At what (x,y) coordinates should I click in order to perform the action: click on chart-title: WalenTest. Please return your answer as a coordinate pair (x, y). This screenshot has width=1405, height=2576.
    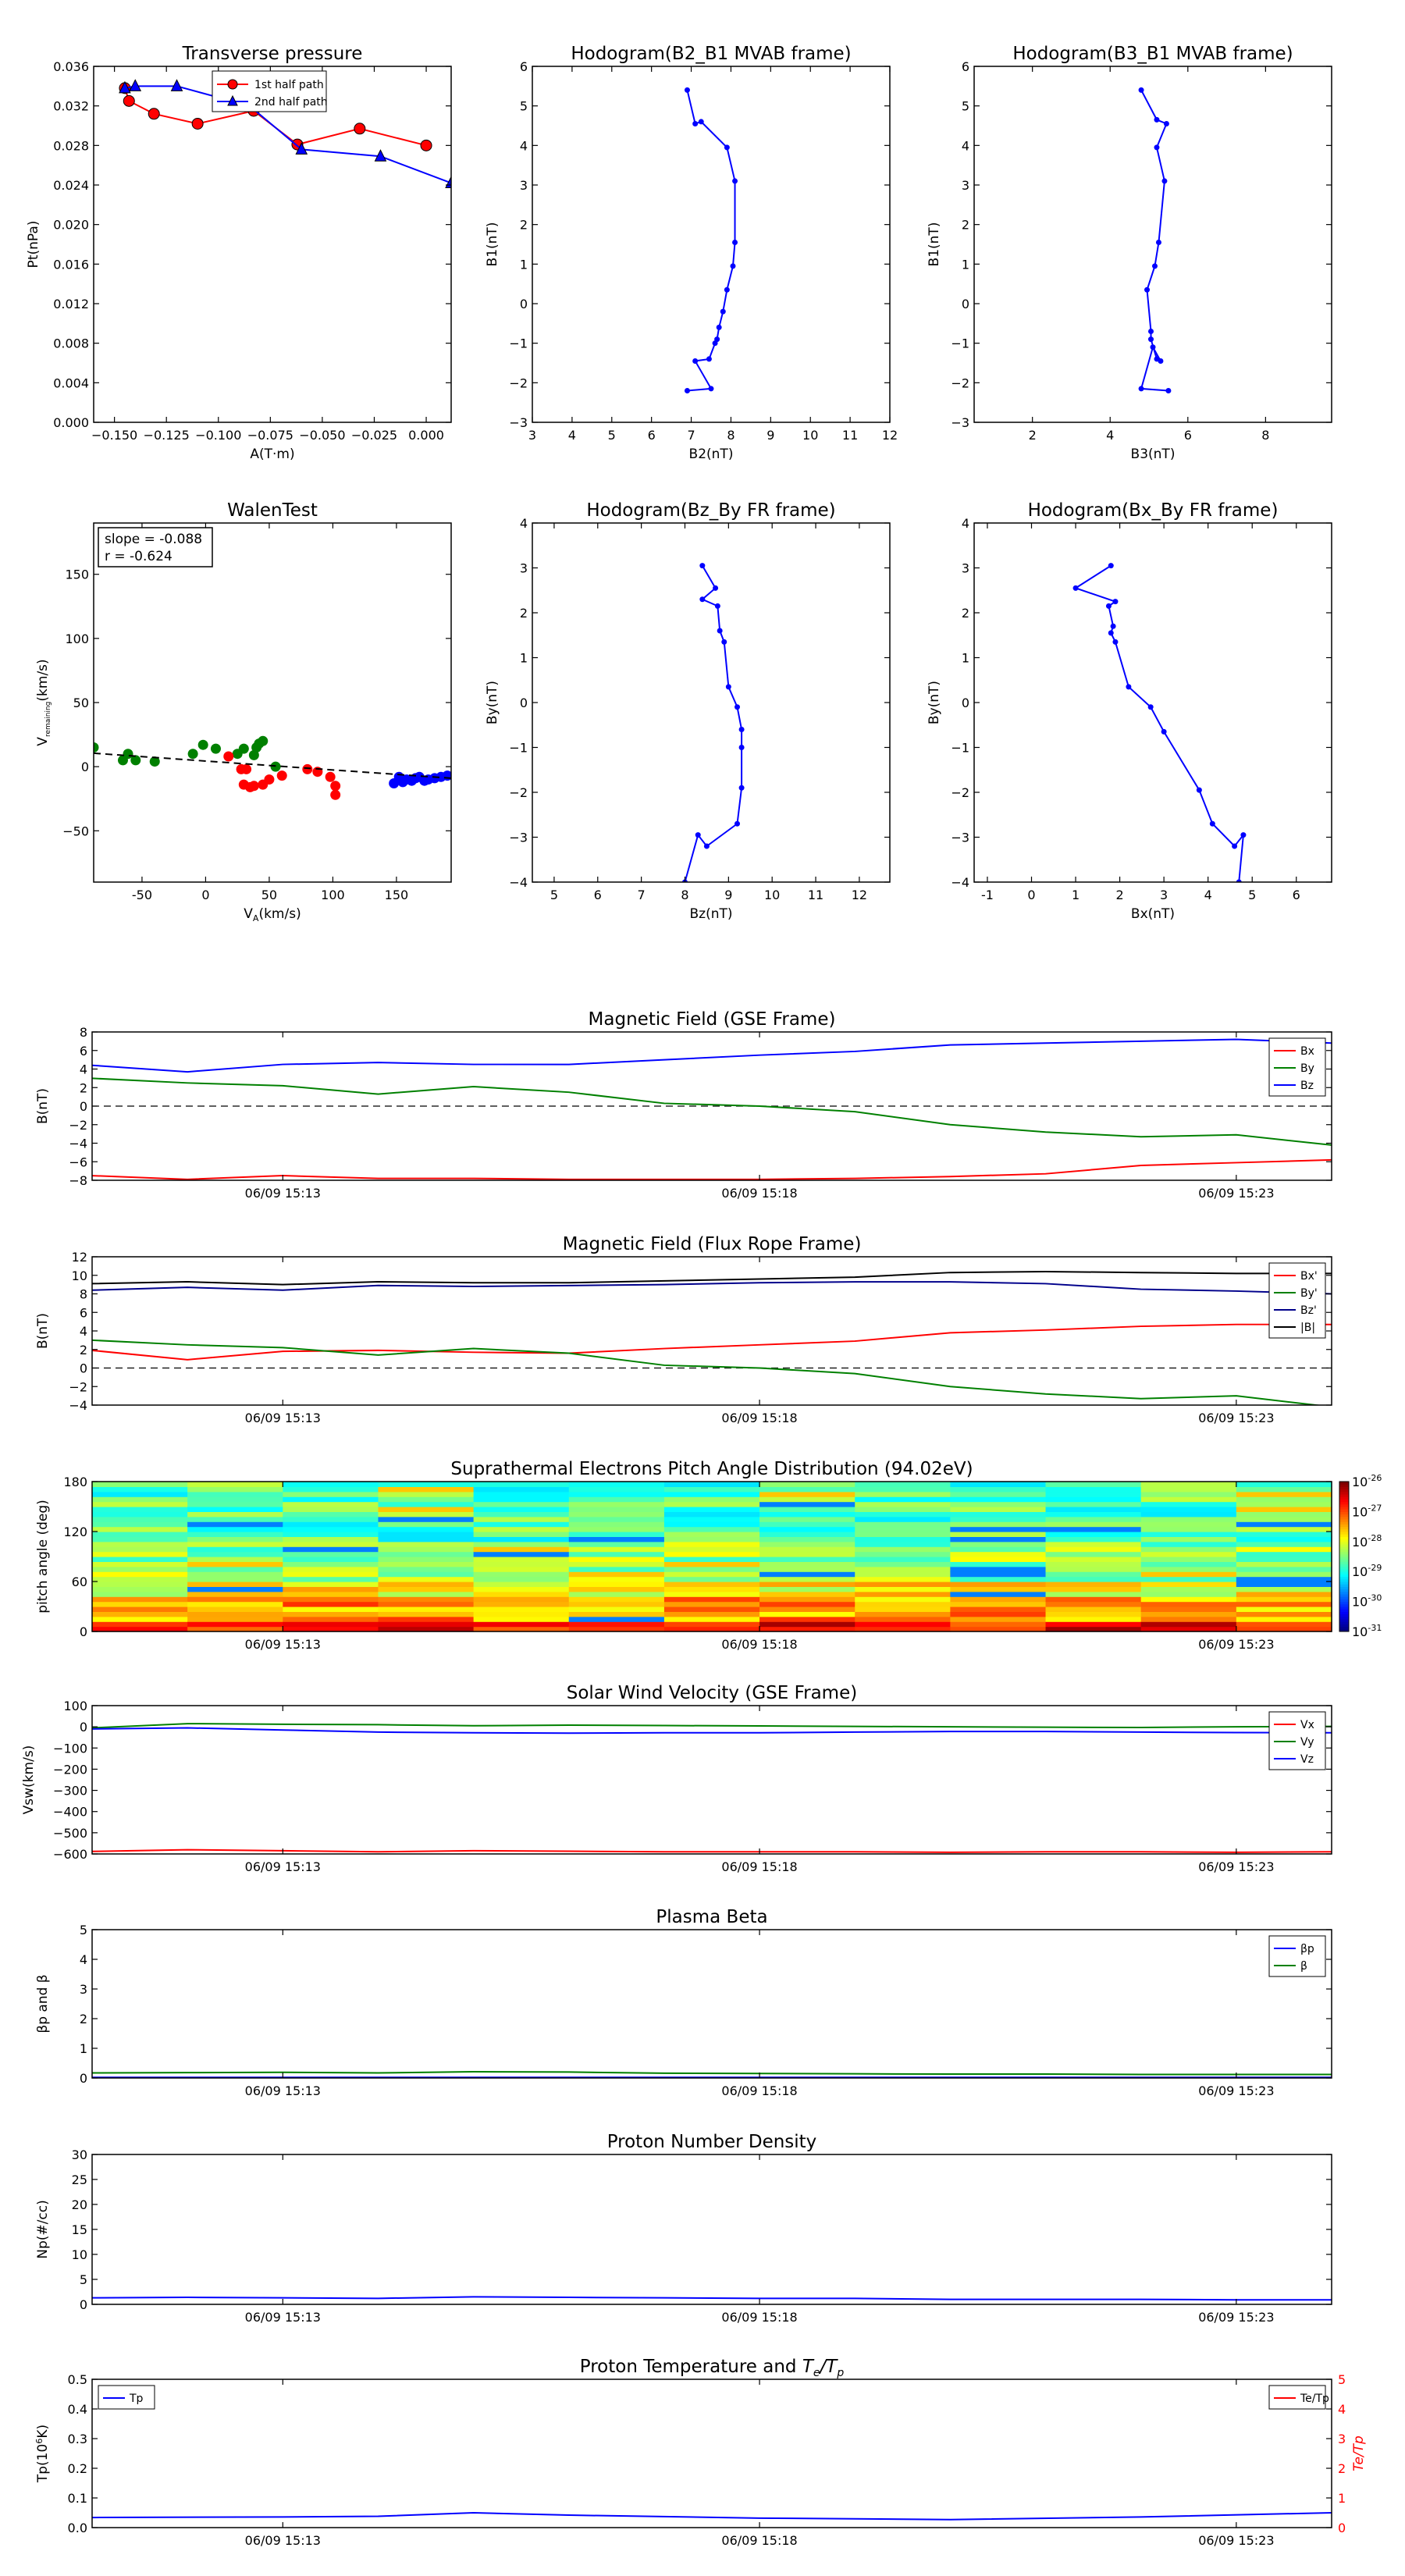
    Looking at the image, I should click on (272, 510).